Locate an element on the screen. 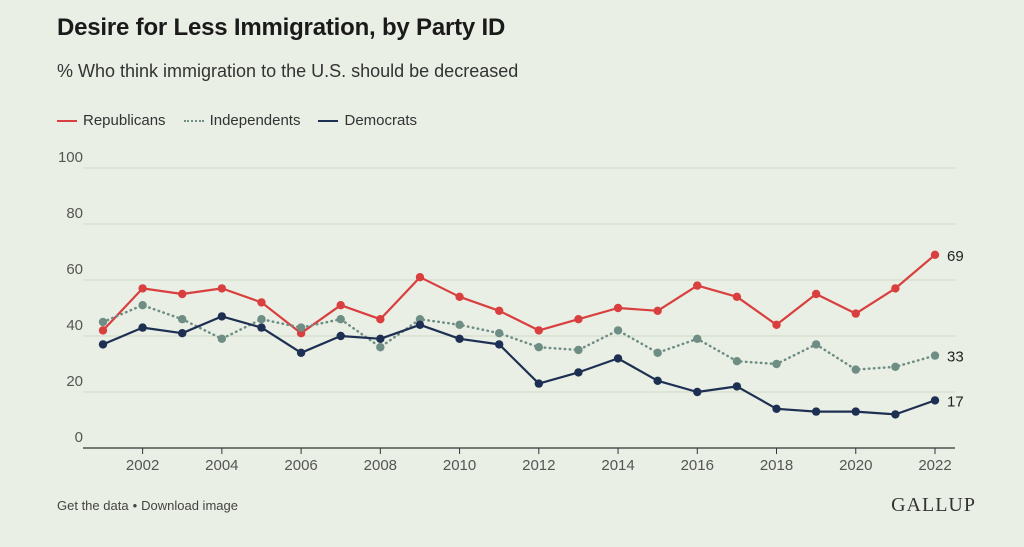 The image size is (1024, 547). x-tick-label: 2002 is located at coordinates (142, 465).